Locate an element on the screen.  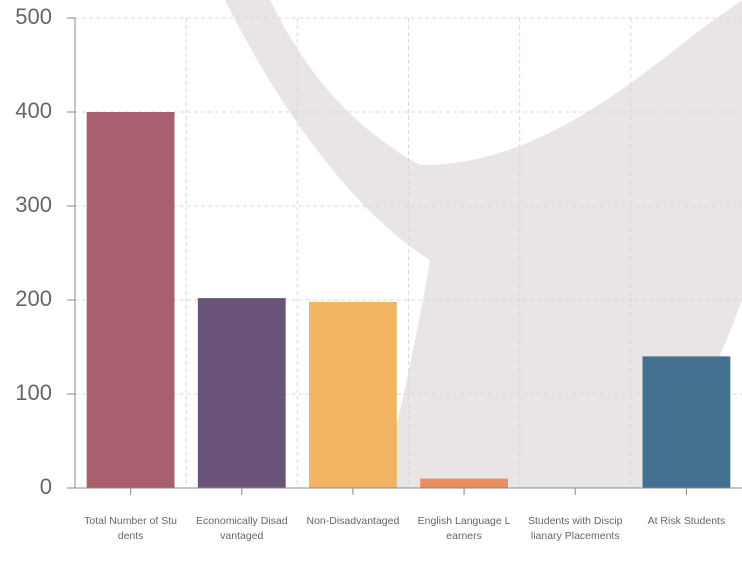
x-tick-label: Total Number of Students is located at coordinates (130, 528).